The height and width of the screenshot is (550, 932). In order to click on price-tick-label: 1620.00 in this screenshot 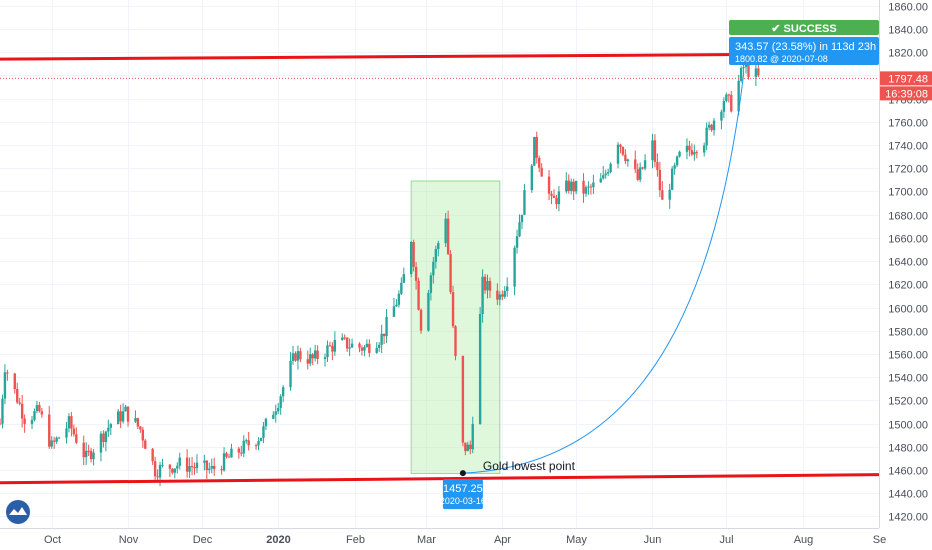, I will do `click(908, 286)`.